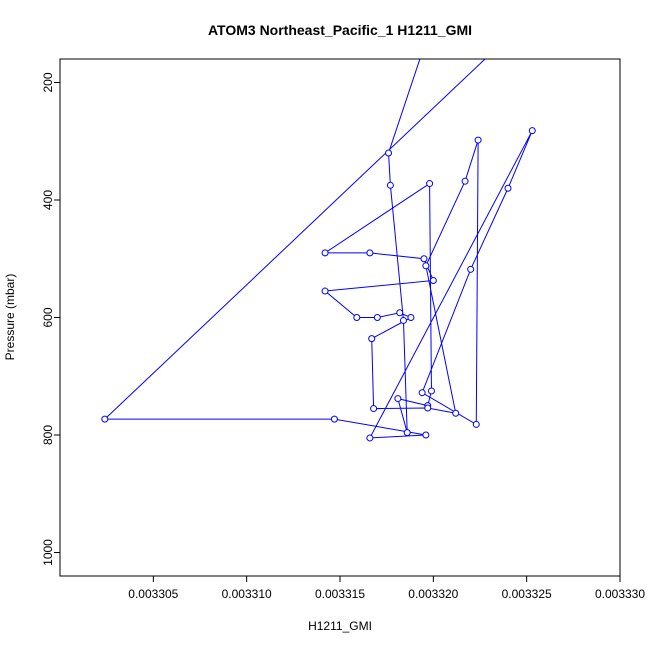 The image size is (650, 650). I want to click on x-tick-label: 0.003315, so click(340, 594).